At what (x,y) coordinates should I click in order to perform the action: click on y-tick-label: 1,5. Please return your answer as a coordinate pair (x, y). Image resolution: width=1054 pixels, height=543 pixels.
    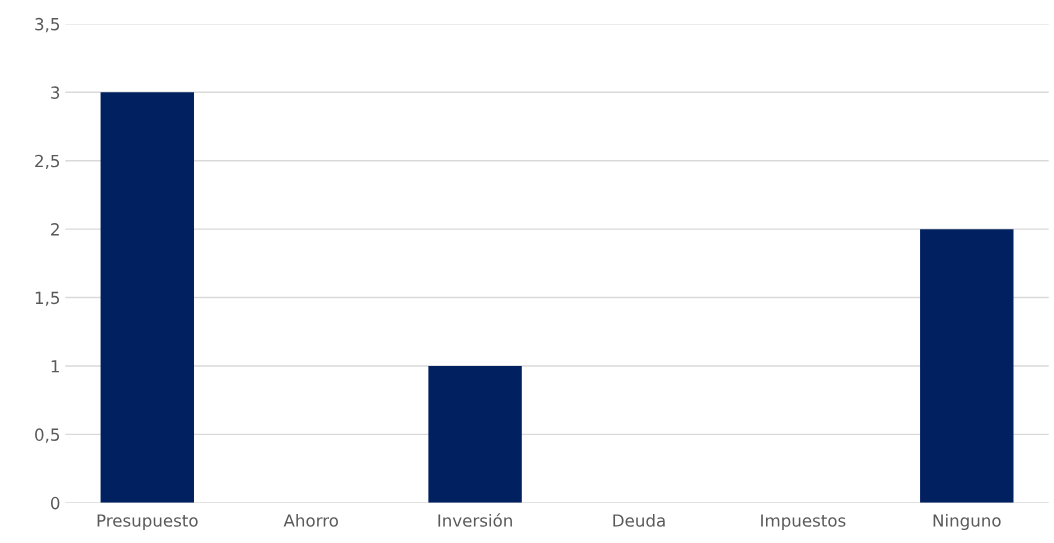
    Looking at the image, I should click on (47, 298).